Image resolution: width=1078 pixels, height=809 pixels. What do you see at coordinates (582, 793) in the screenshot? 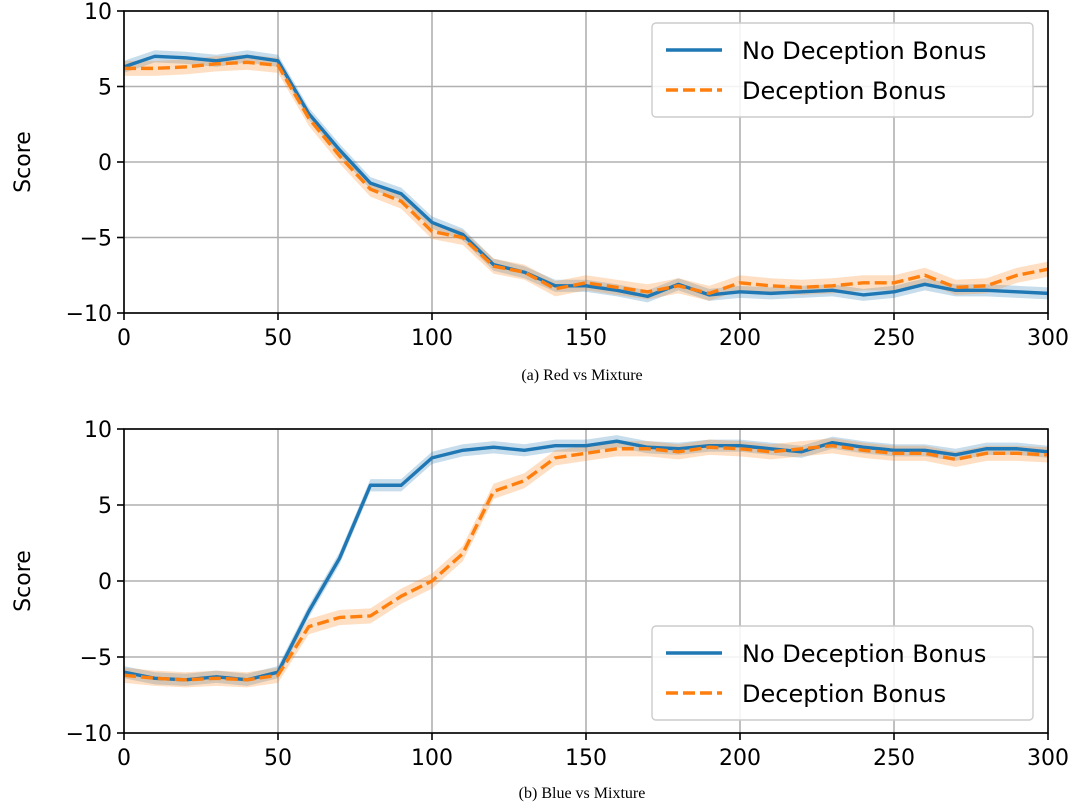
I see `panel-caption: (b) Blue vs Mixture` at bounding box center [582, 793].